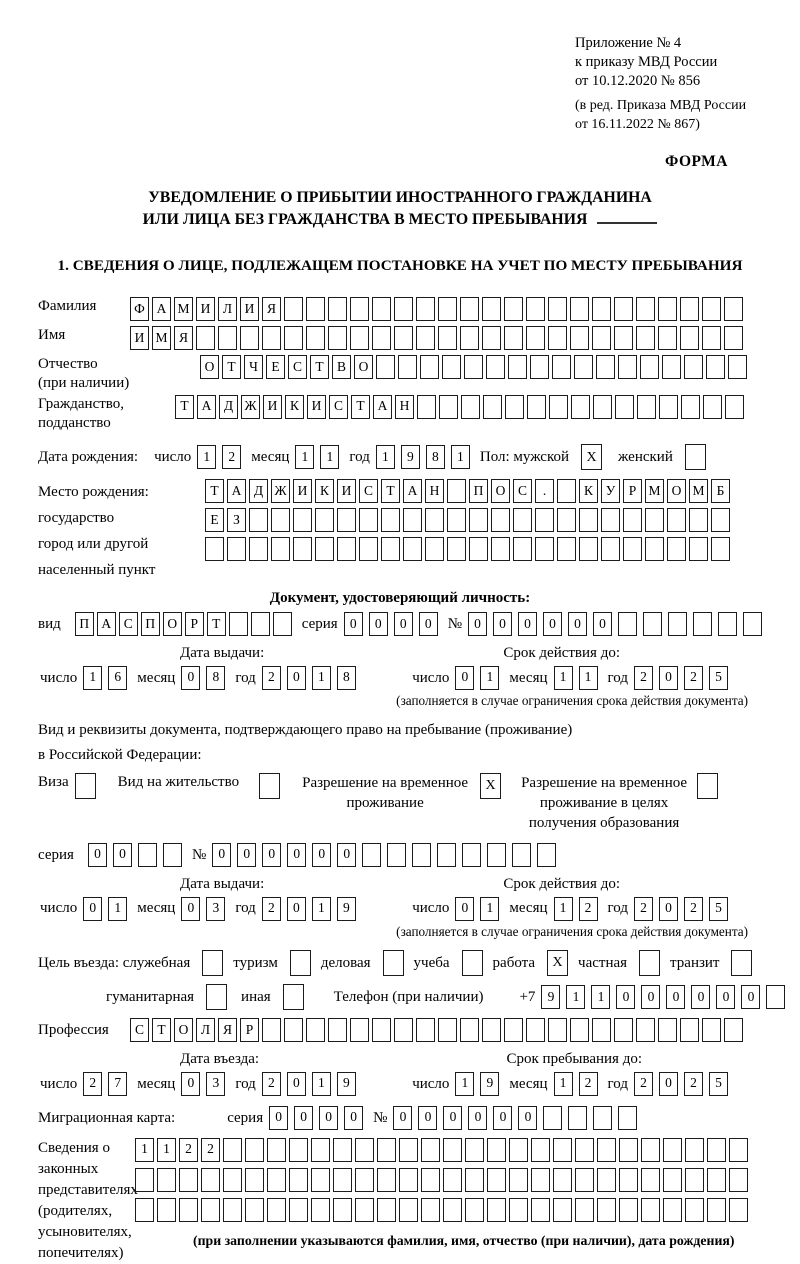  I want to click on purpose-humanitarian-checkbox, so click(217, 997).